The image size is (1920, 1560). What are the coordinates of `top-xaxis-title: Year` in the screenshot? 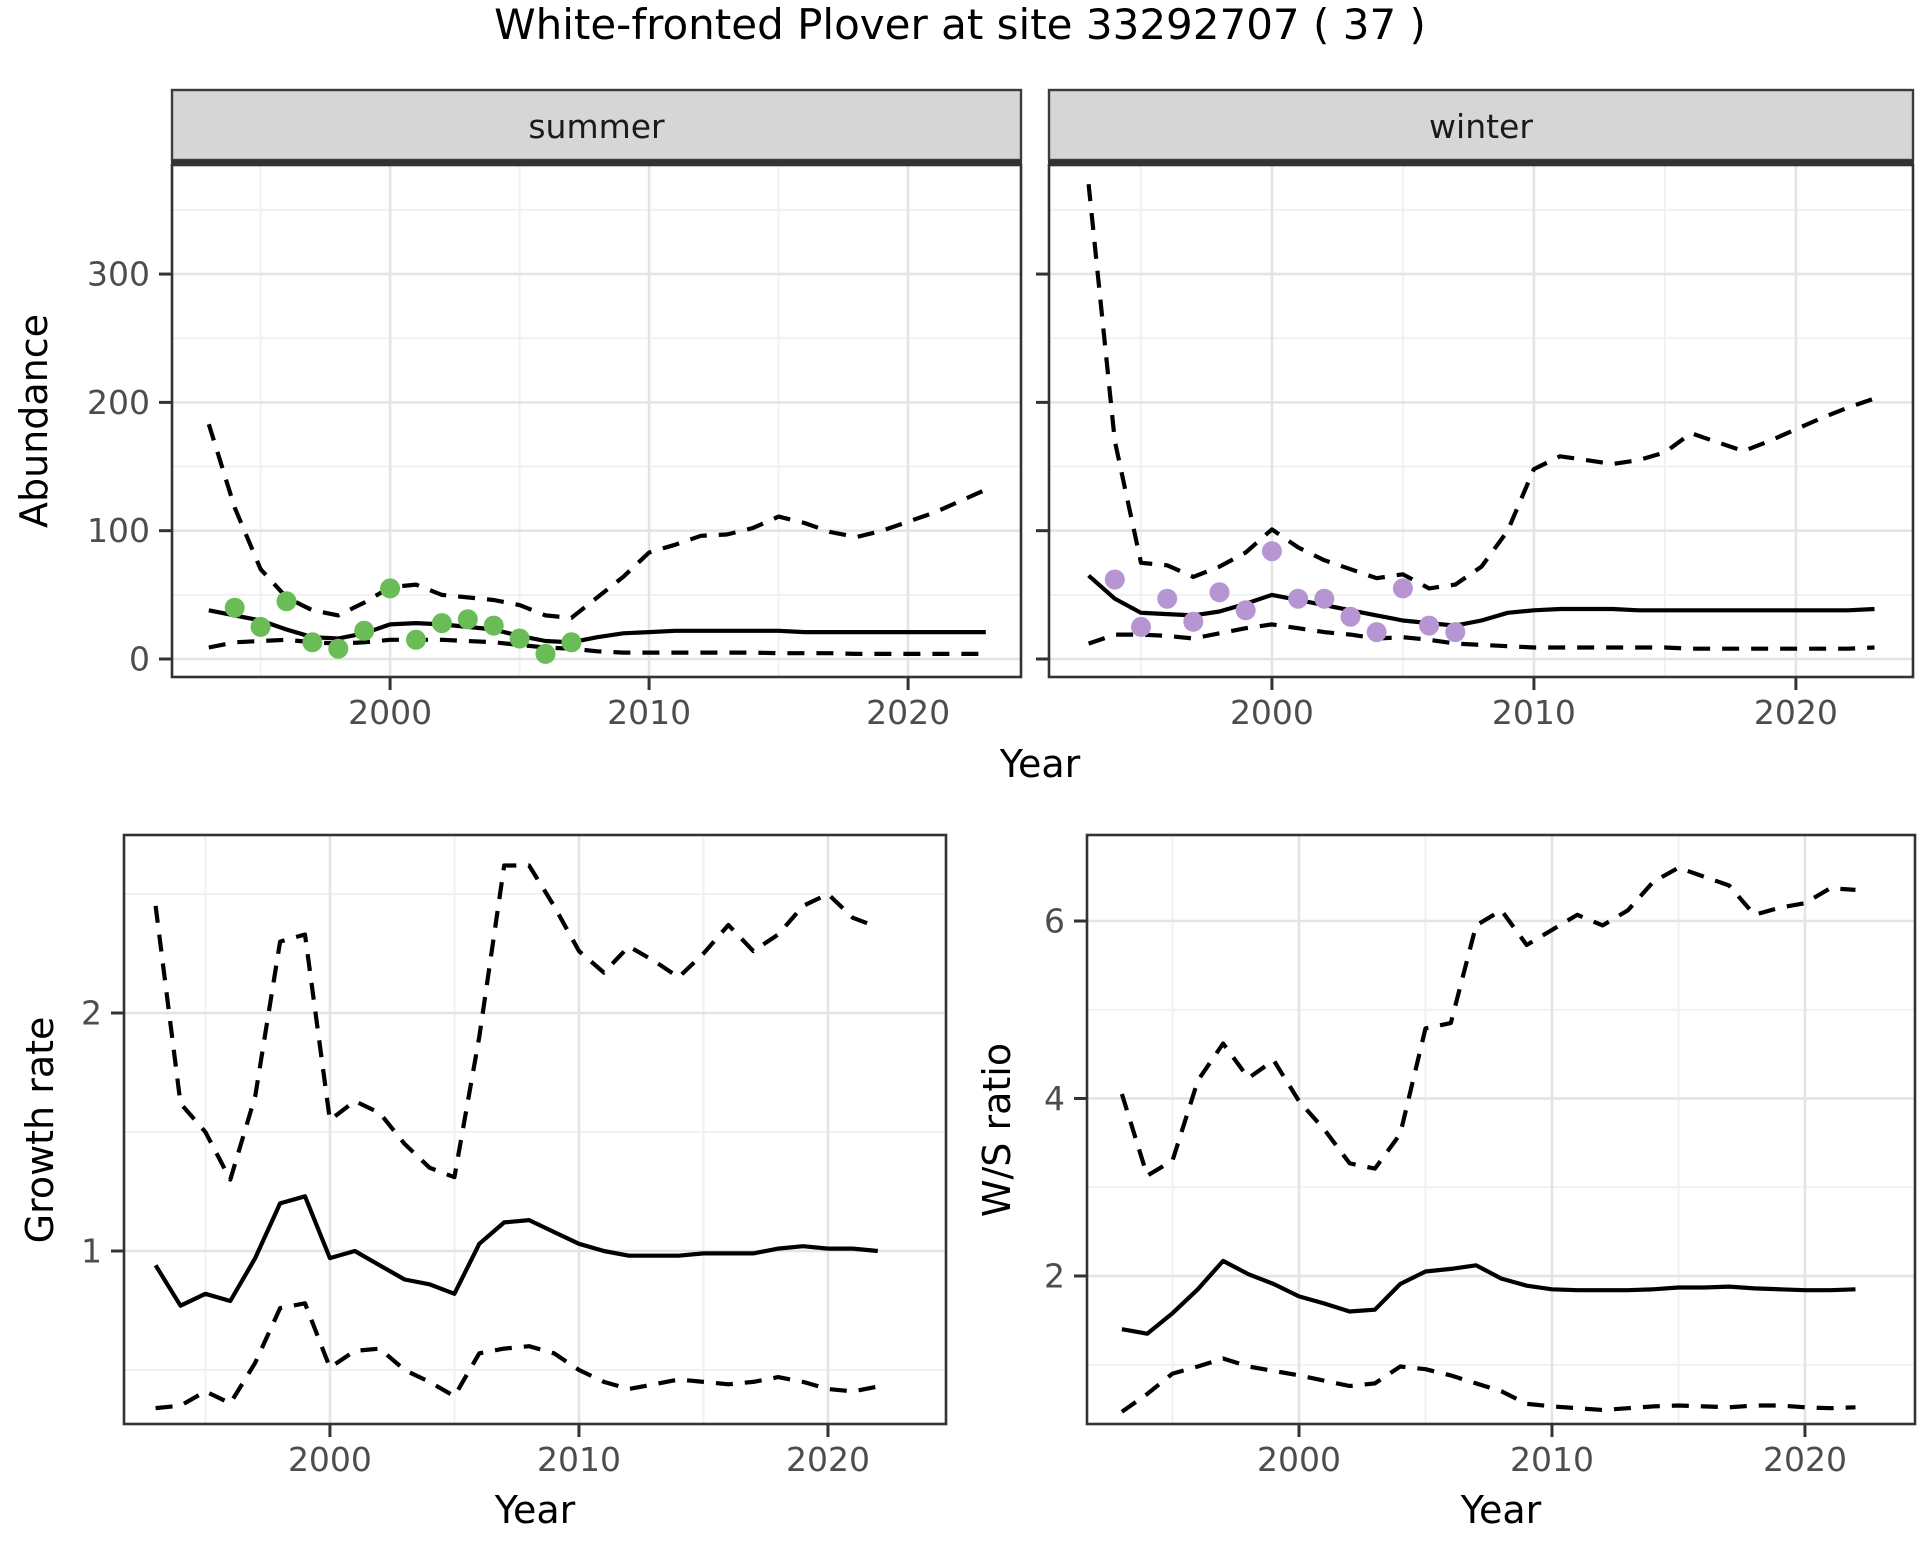 It's located at (1040, 764).